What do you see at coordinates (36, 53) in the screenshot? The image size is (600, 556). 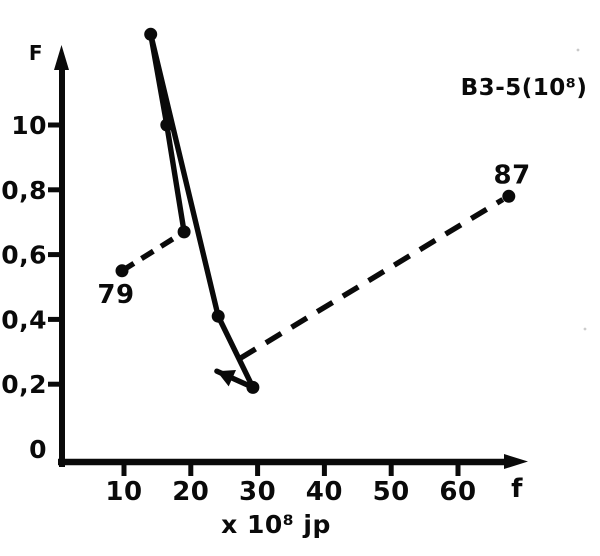 I see `y-axis-title: F` at bounding box center [36, 53].